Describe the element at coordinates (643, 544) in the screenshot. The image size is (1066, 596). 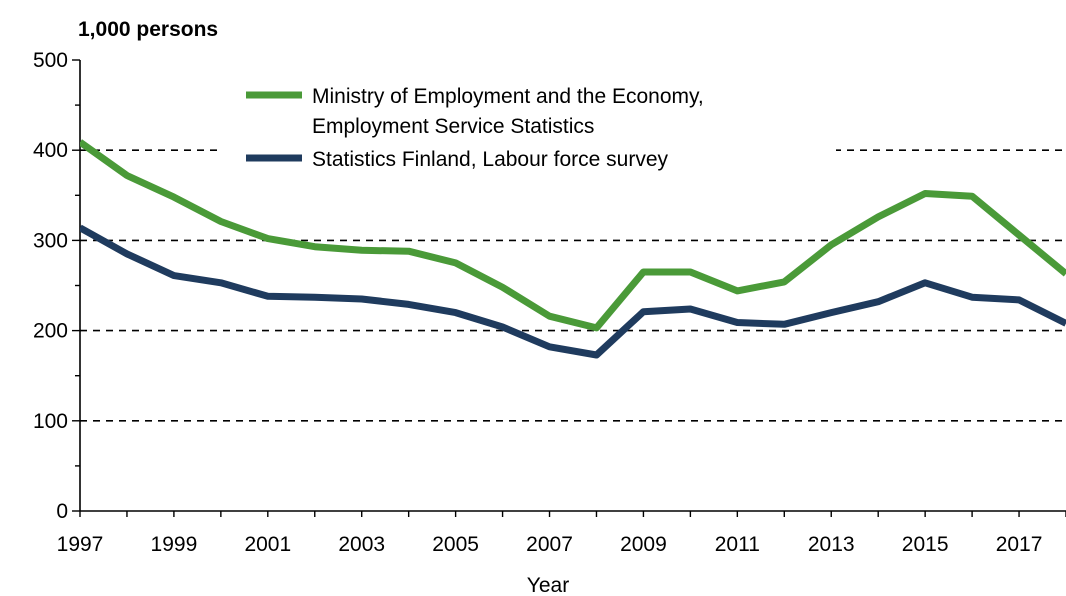
I see `x-tick-label: 2009` at that location.